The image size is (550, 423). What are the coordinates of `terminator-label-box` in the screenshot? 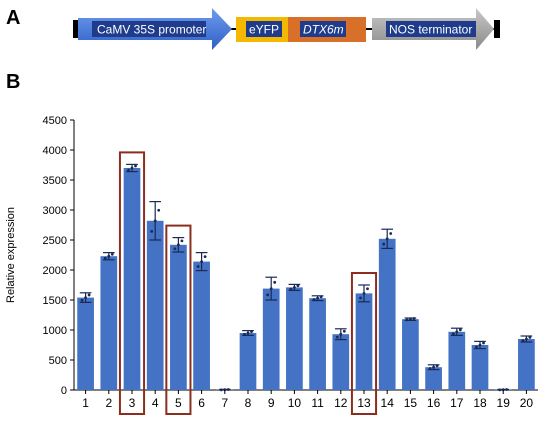 It's located at (431, 29).